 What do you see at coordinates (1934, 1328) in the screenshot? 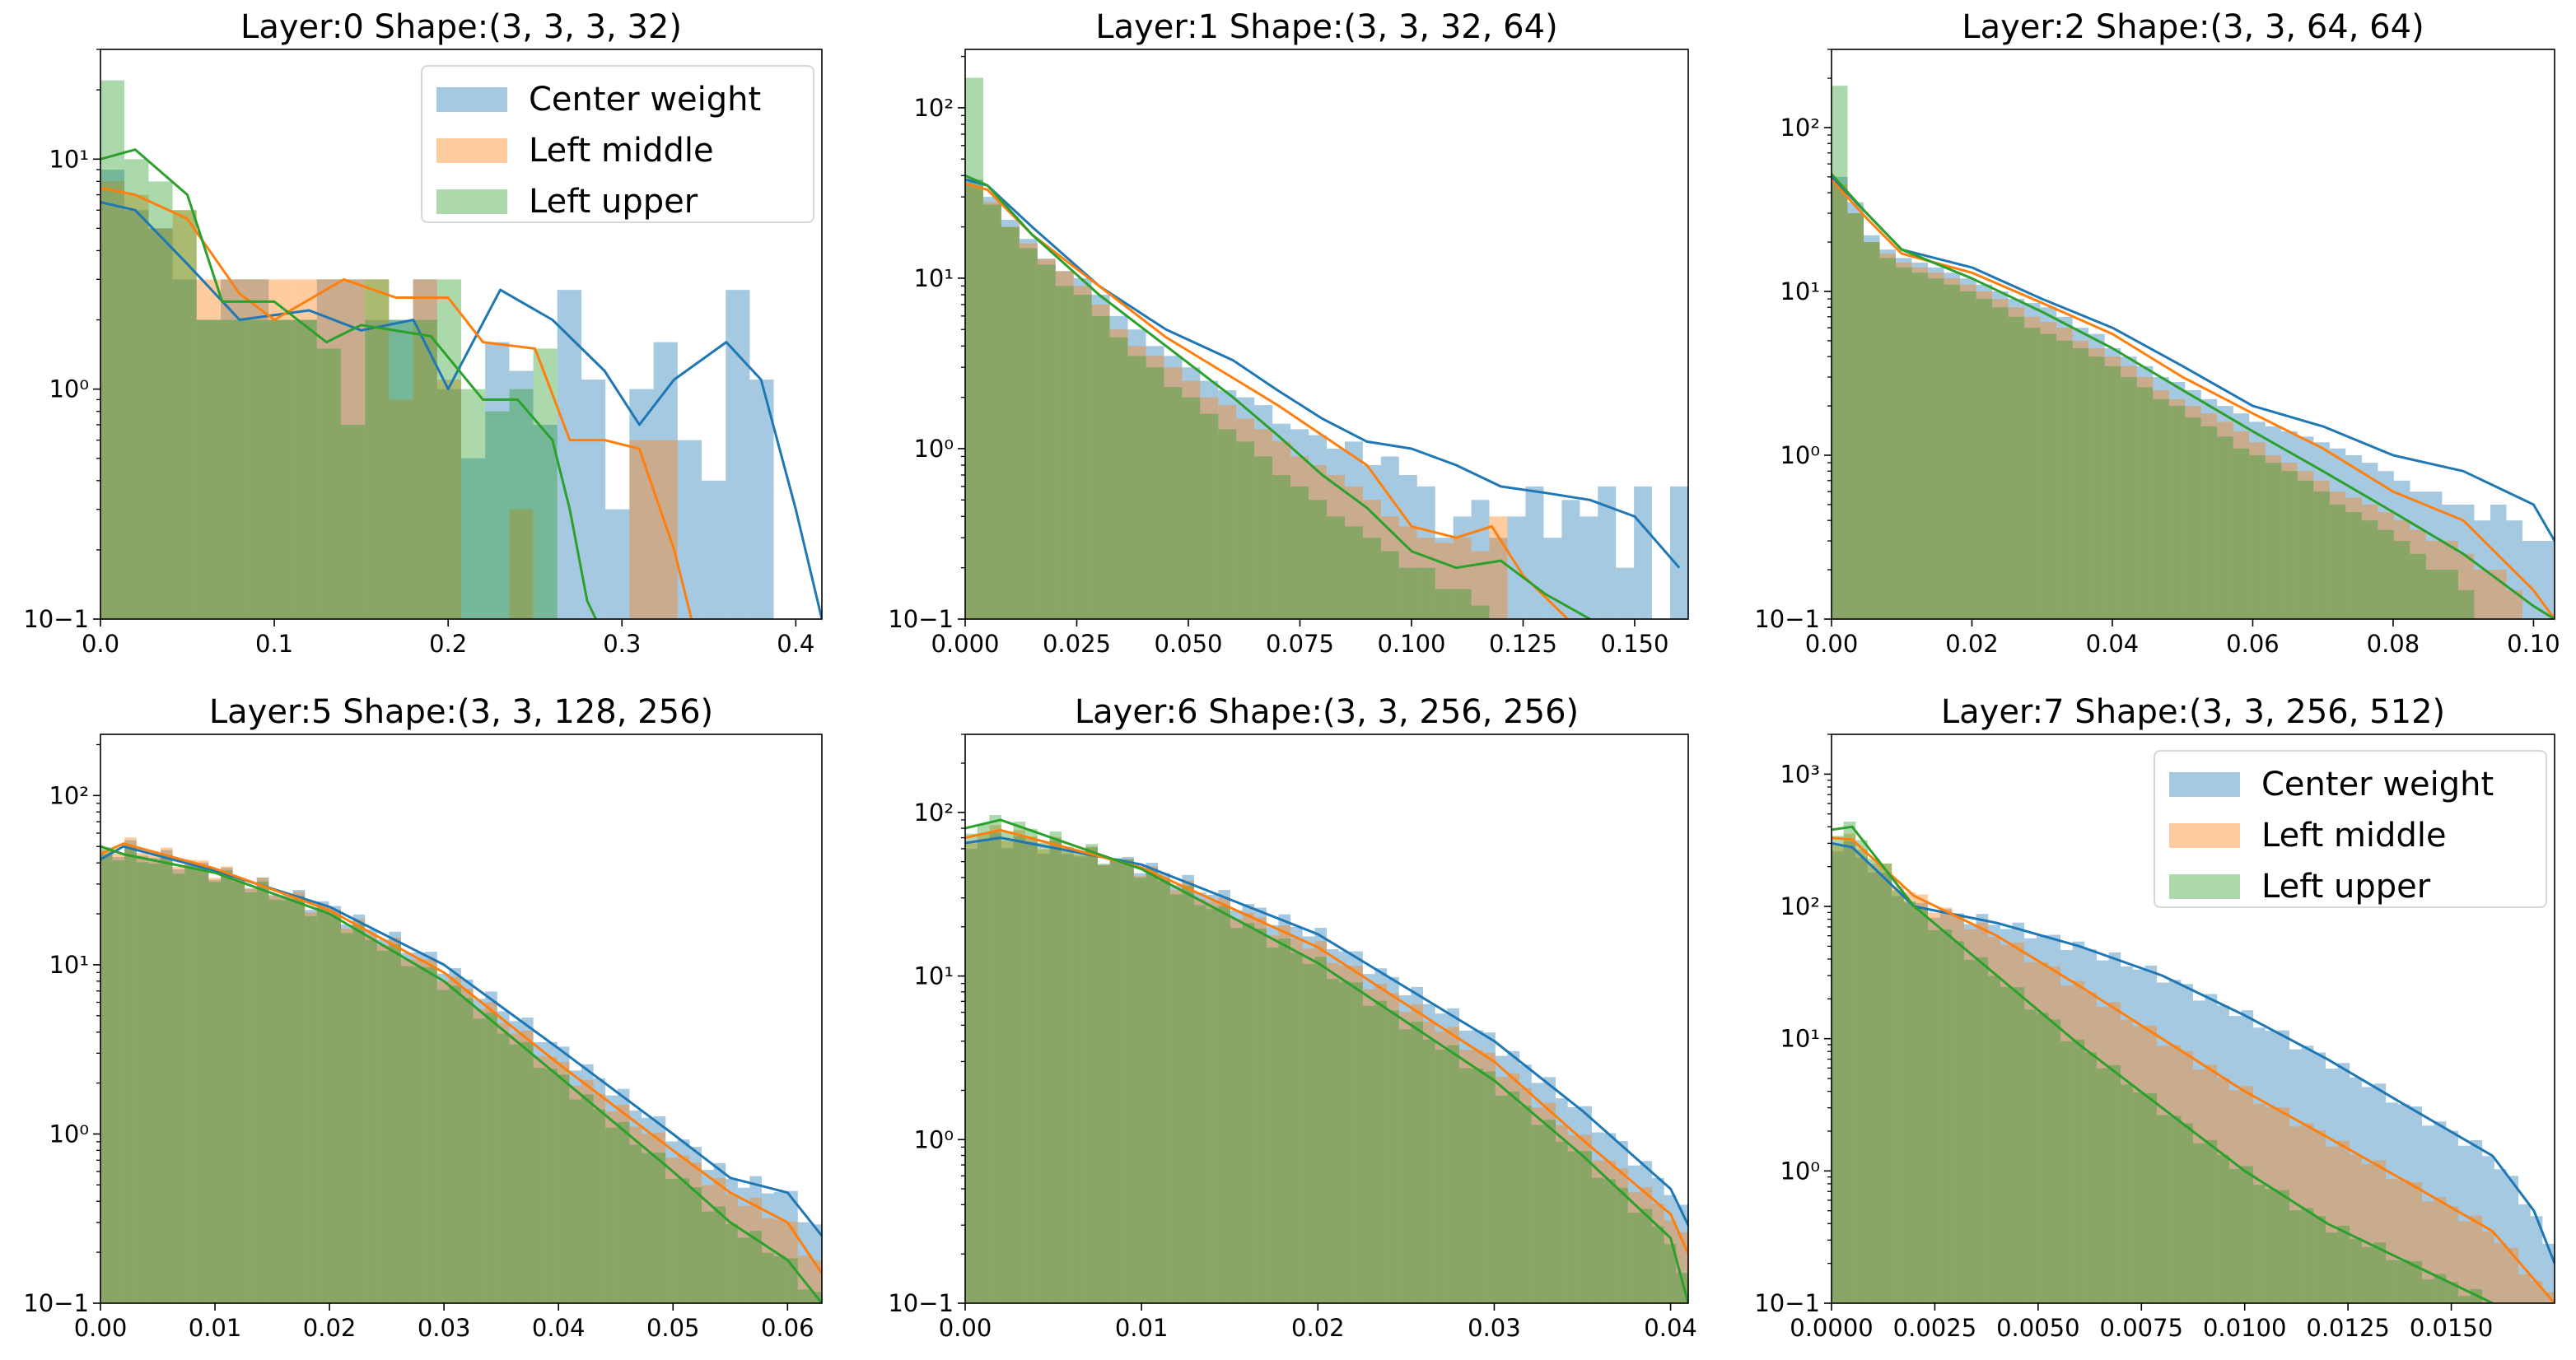
I see `x-tick-label: 0.0025` at bounding box center [1934, 1328].